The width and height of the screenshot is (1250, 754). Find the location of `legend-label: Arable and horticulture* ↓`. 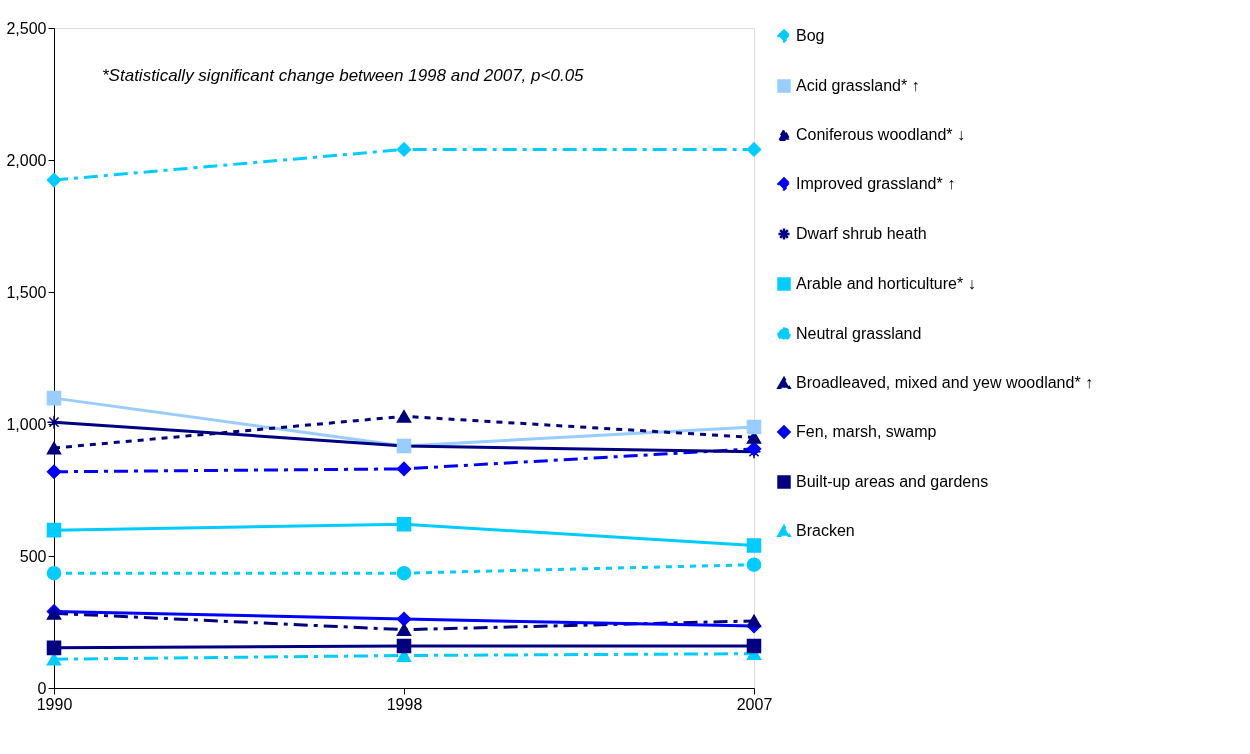

legend-label: Arable and horticulture* ↓ is located at coordinates (886, 283).